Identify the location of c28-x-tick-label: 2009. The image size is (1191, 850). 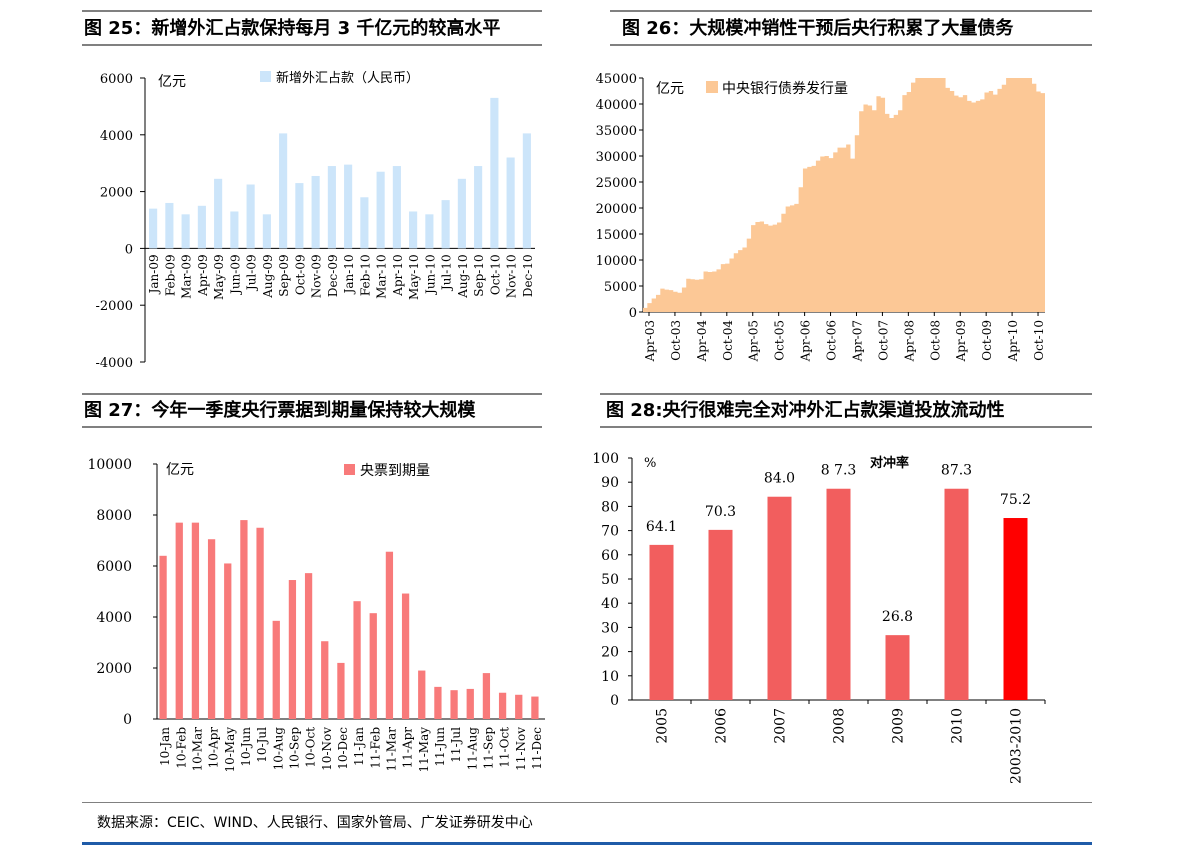
(899, 726).